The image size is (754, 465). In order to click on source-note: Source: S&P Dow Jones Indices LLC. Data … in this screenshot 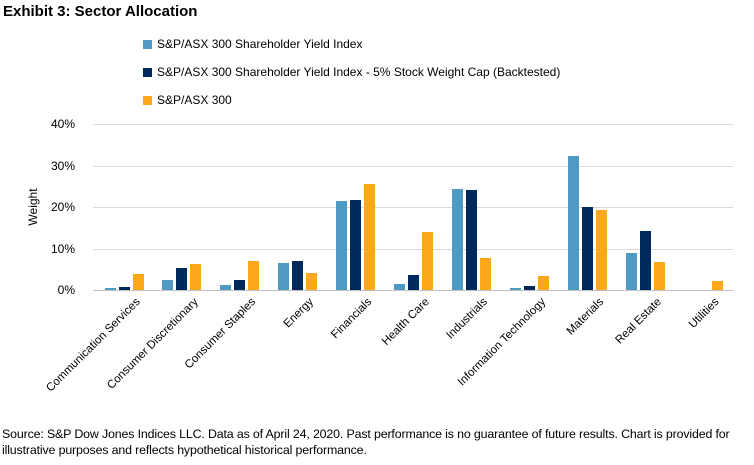, I will do `click(366, 442)`.